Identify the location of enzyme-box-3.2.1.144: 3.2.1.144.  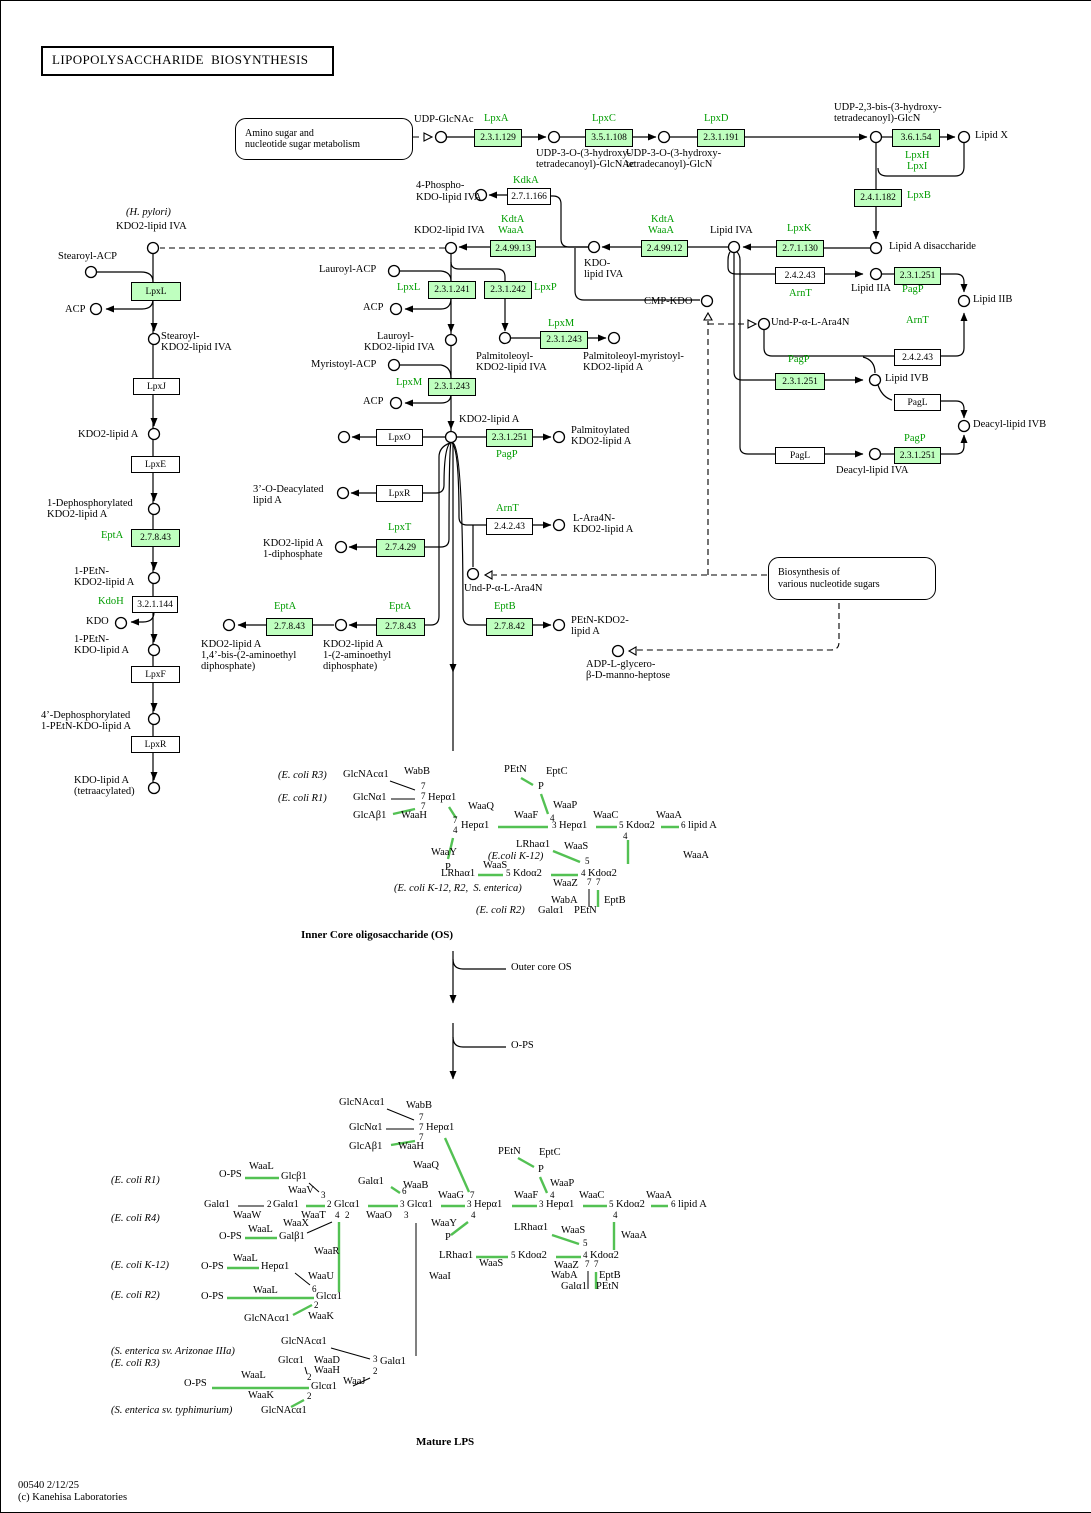
(155, 604).